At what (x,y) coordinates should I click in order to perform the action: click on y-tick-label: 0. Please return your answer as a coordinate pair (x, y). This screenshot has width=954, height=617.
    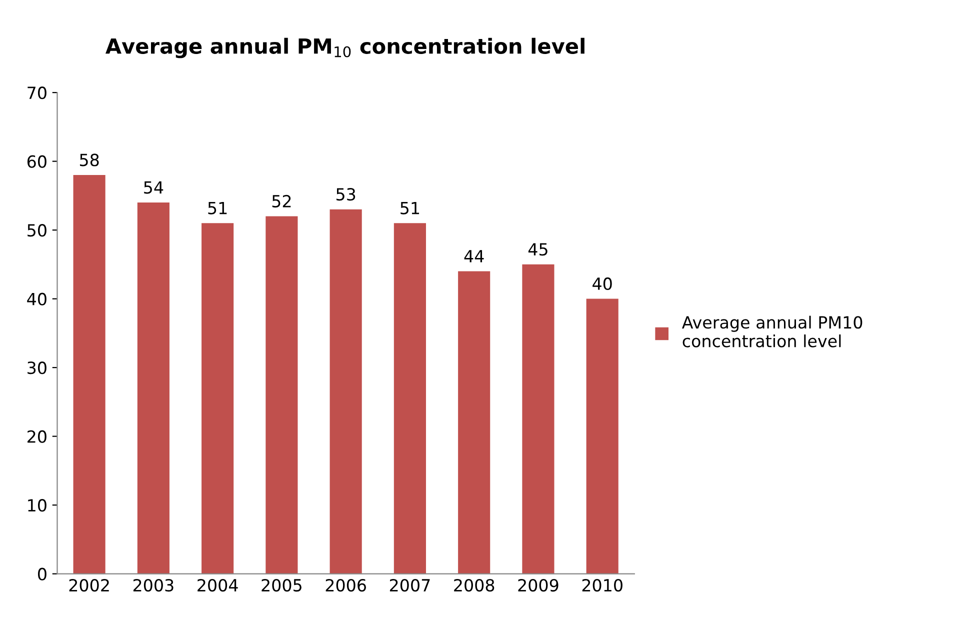
    Looking at the image, I should click on (42, 574).